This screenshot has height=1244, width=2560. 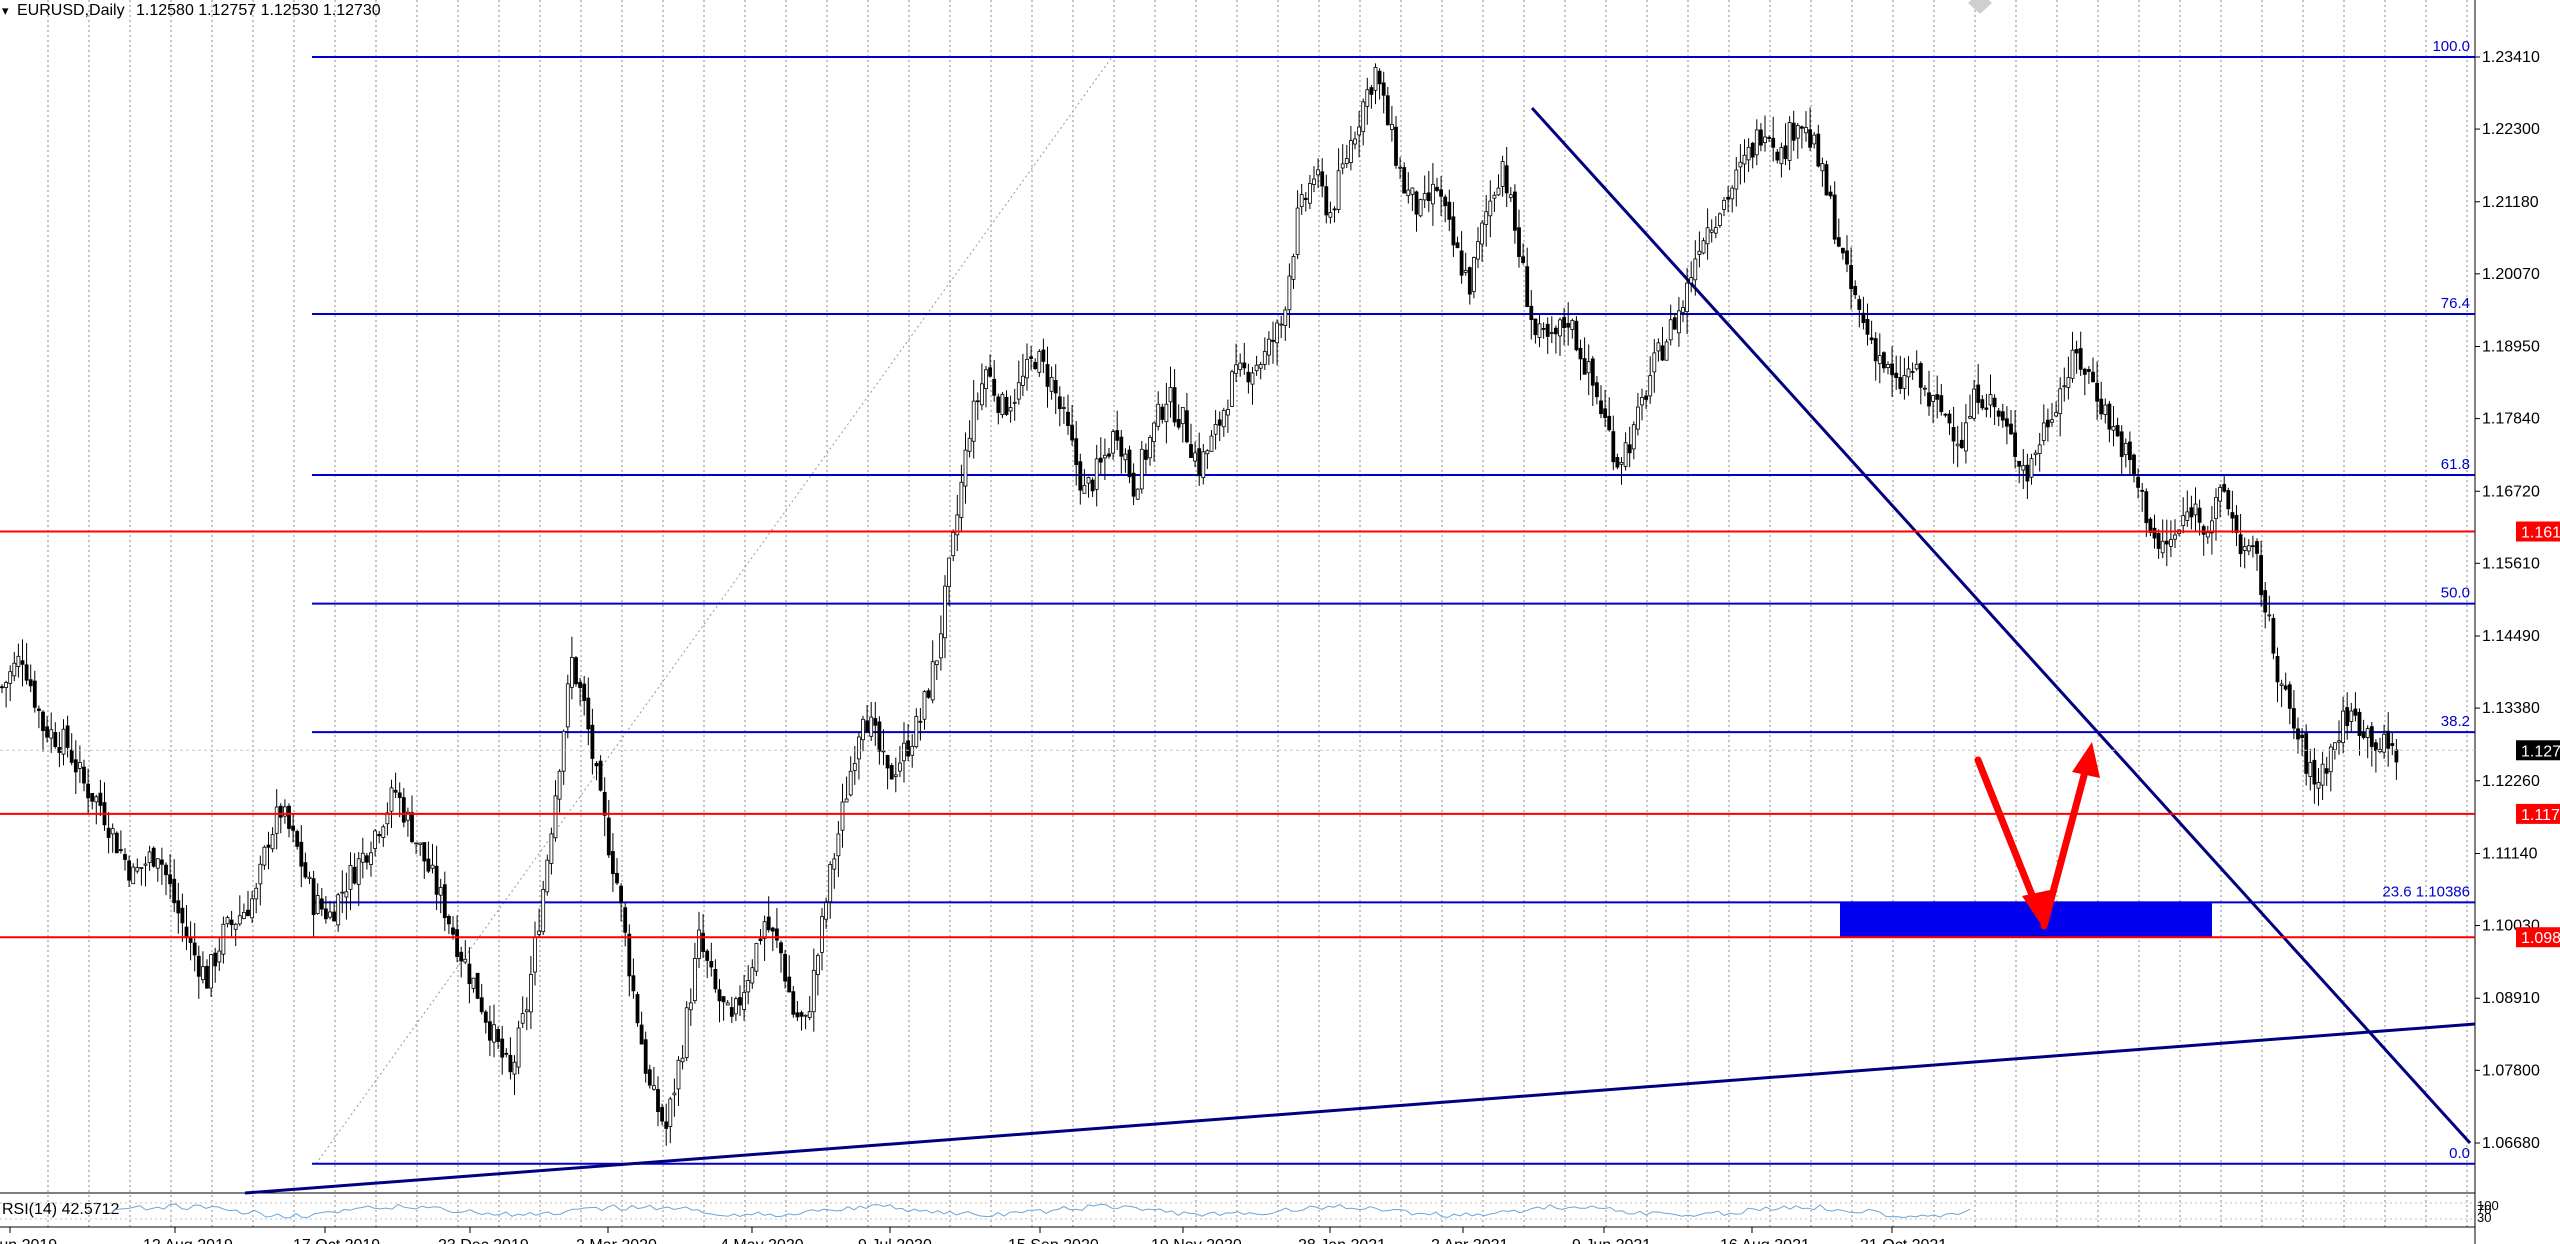 I want to click on time-tick-label: 15 Sep 2020, so click(x=1053, y=1240).